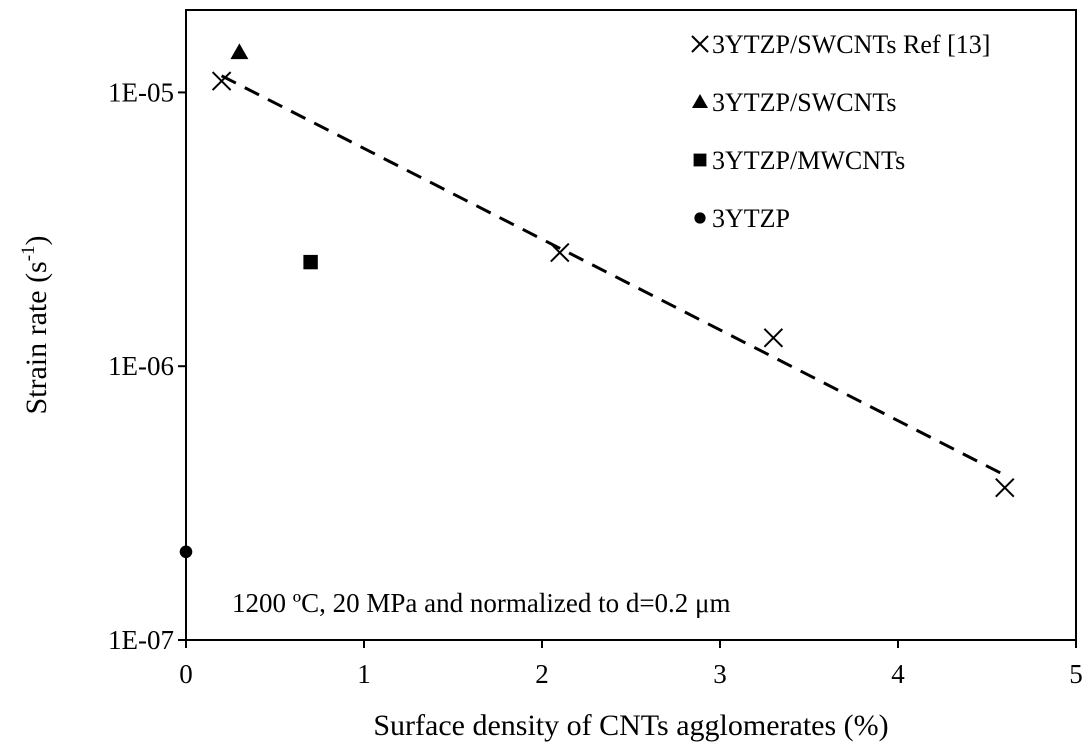 This screenshot has width=1086, height=749. I want to click on data-point-triangle, so click(239, 51).